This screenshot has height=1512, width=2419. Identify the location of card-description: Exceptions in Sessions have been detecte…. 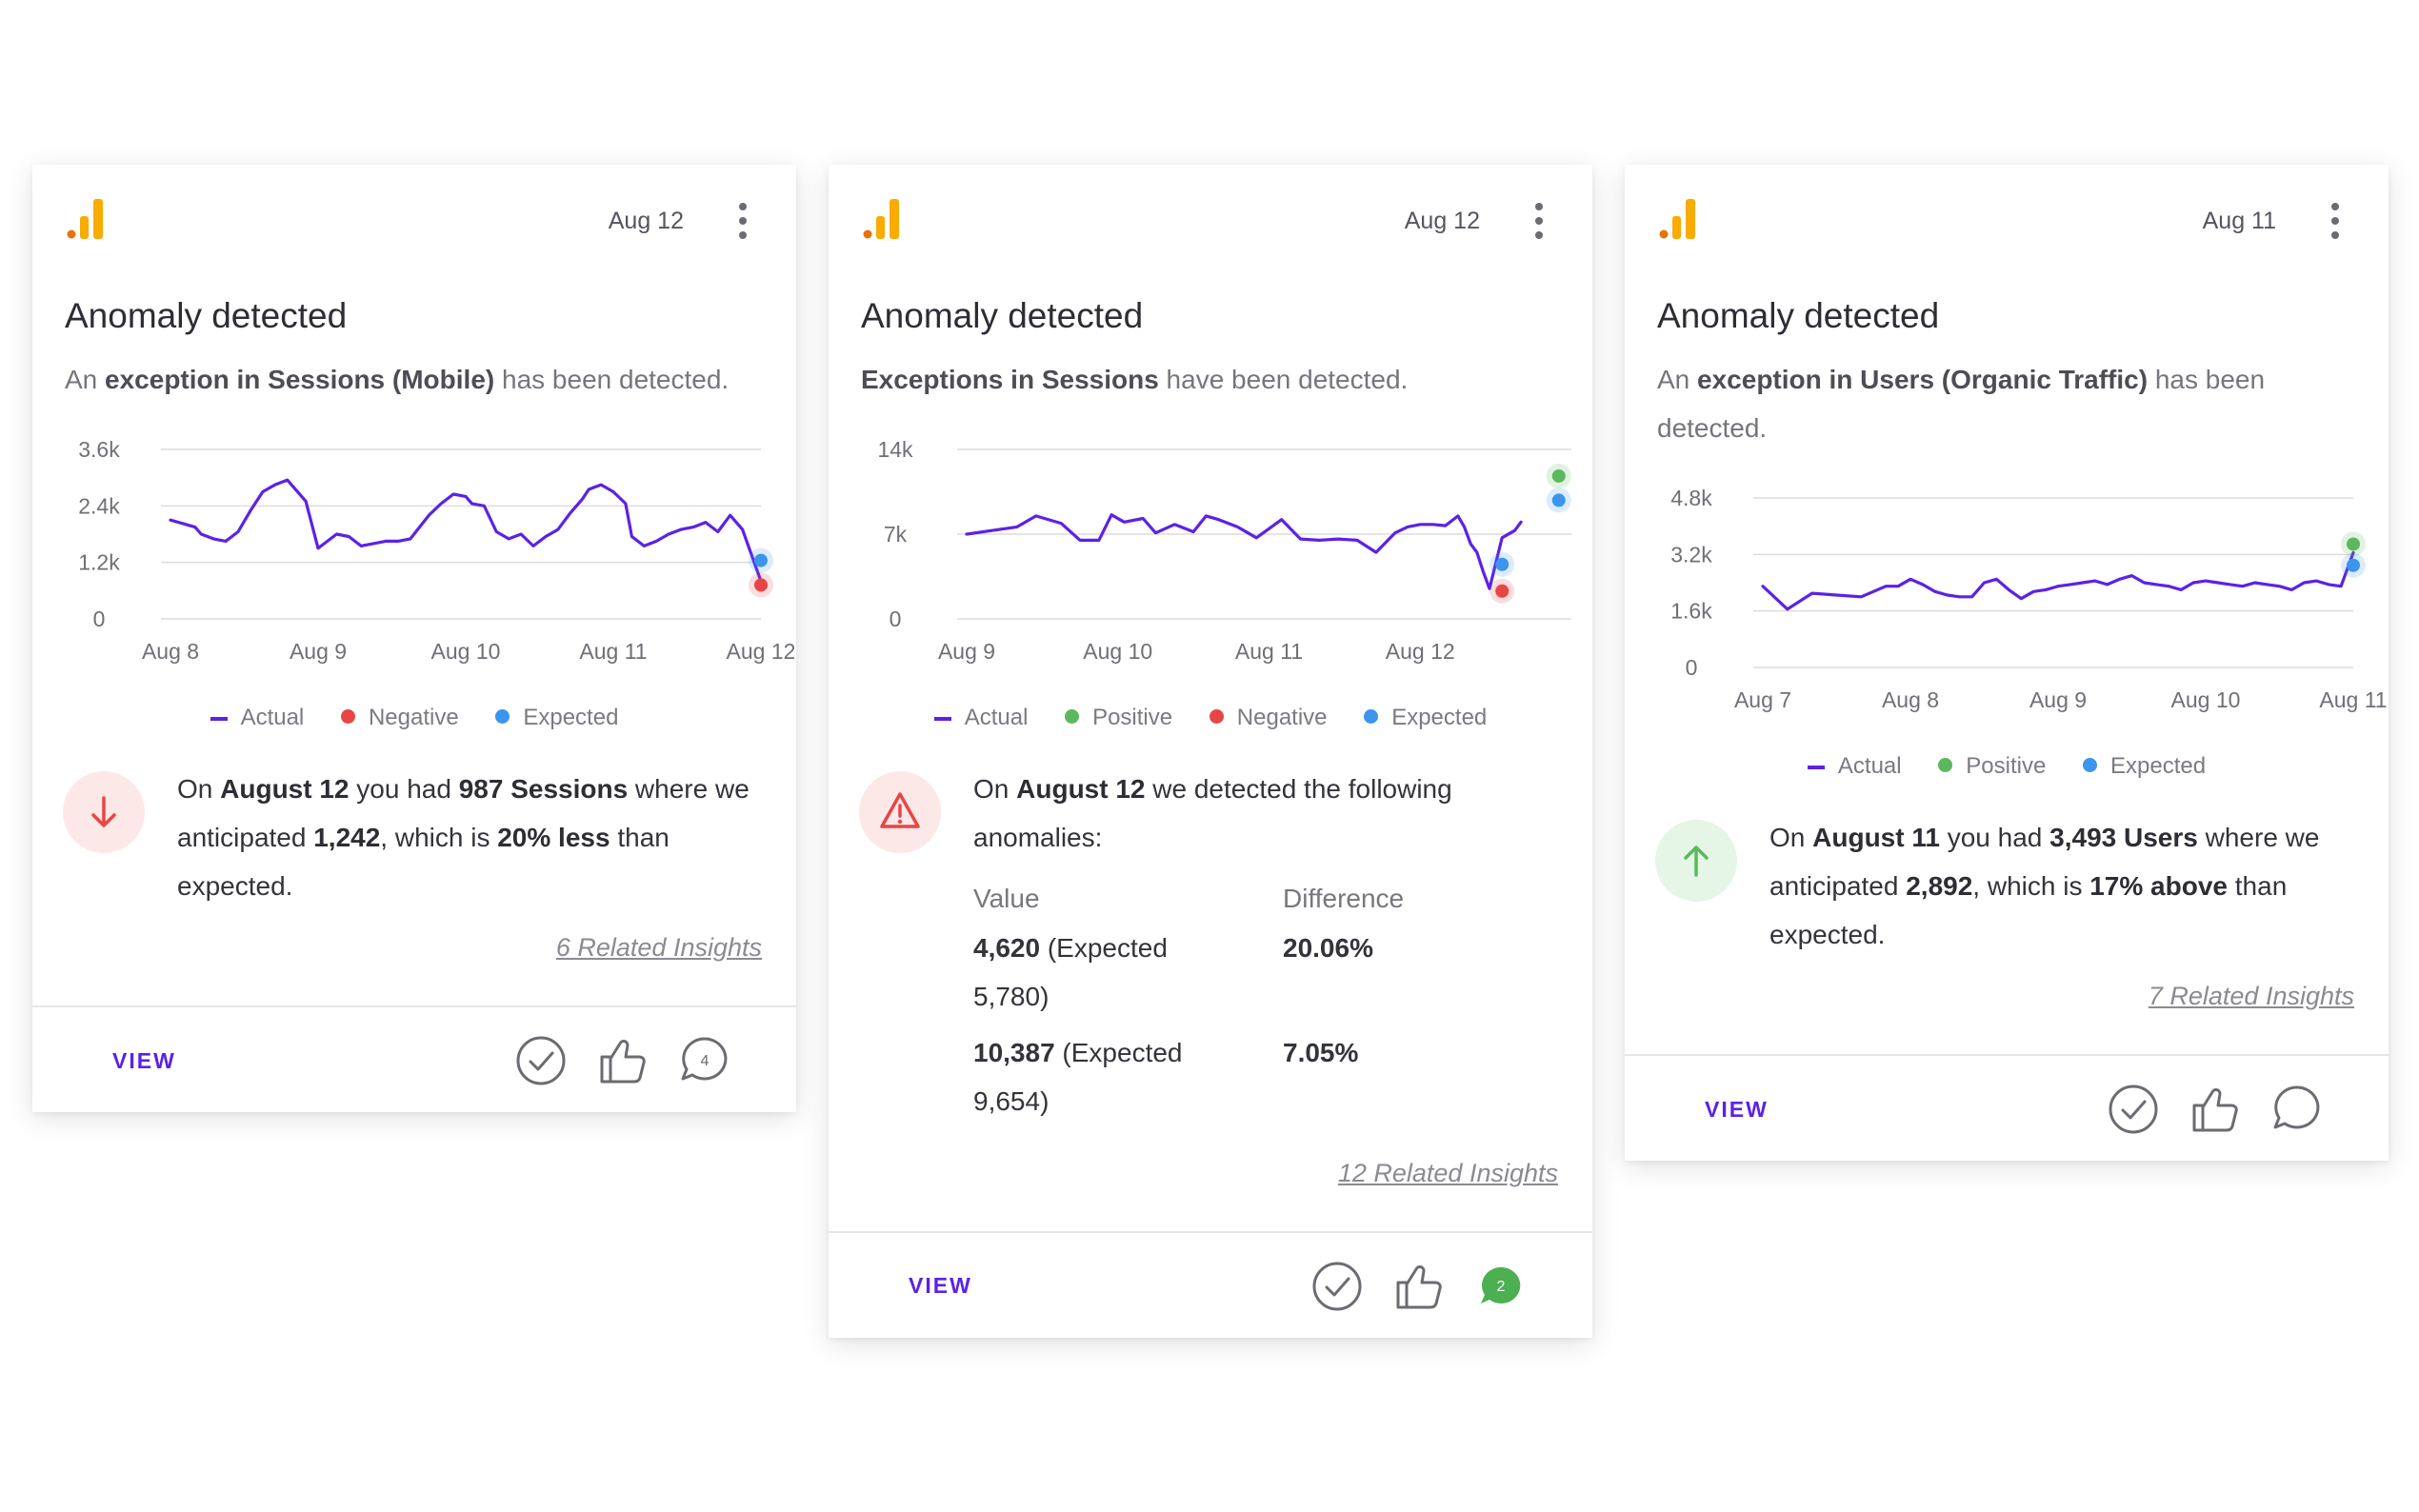
(1135, 379).